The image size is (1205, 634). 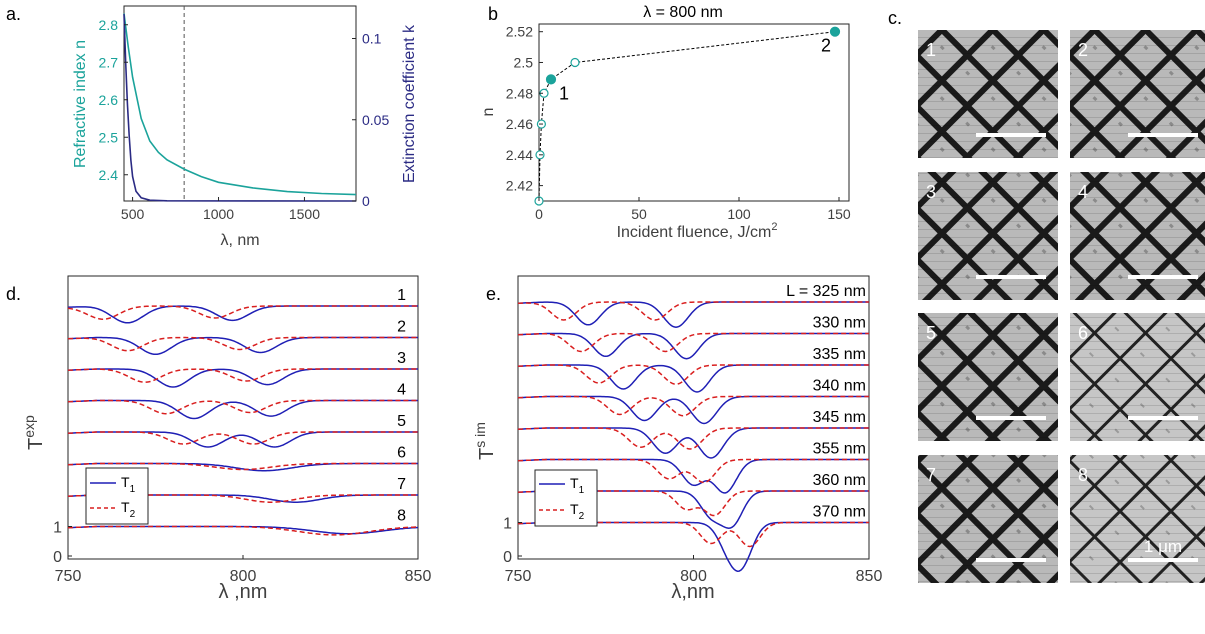 What do you see at coordinates (409, 103) in the screenshot?
I see `panel-a-ylabel-right: Extinction coefficient k` at bounding box center [409, 103].